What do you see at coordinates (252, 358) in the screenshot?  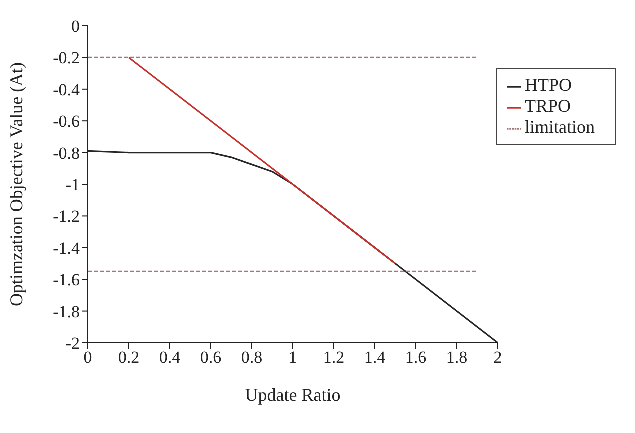 I see `x-tick-label: 0.8` at bounding box center [252, 358].